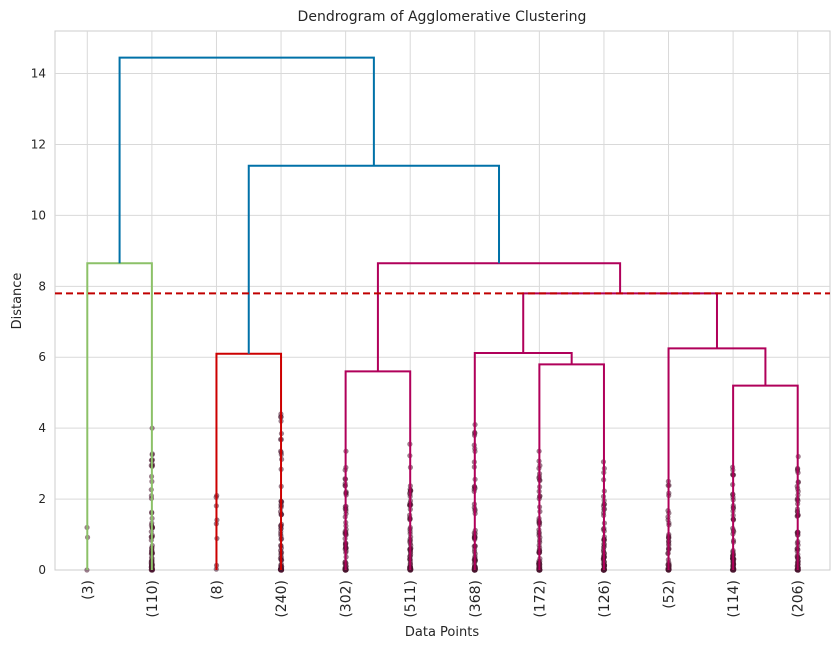  I want to click on x-tick-label: (240), so click(282, 599).